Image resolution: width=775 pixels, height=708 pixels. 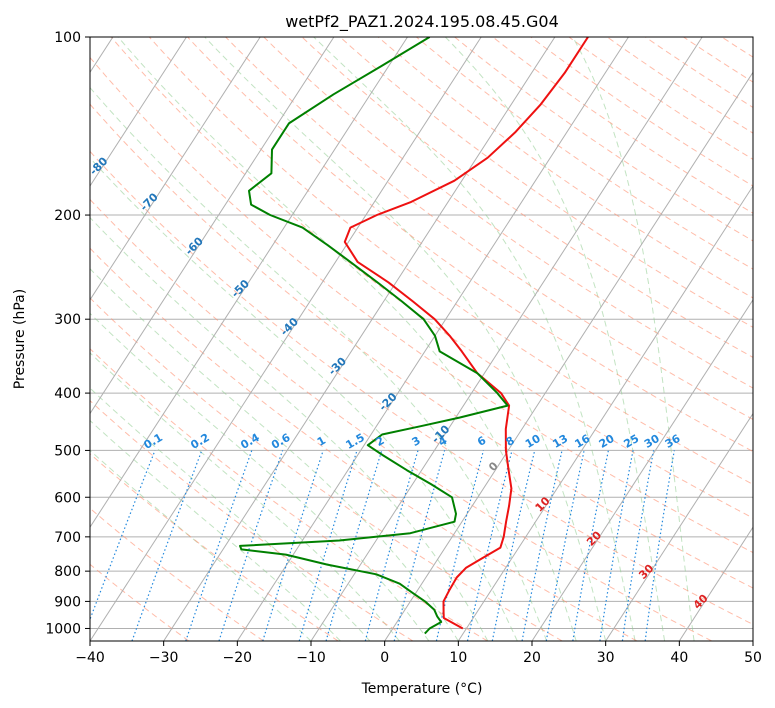 What do you see at coordinates (67, 333) in the screenshot?
I see `y-axis: 100 200 300 400 500 600 700 800 900 1000` at bounding box center [67, 333].